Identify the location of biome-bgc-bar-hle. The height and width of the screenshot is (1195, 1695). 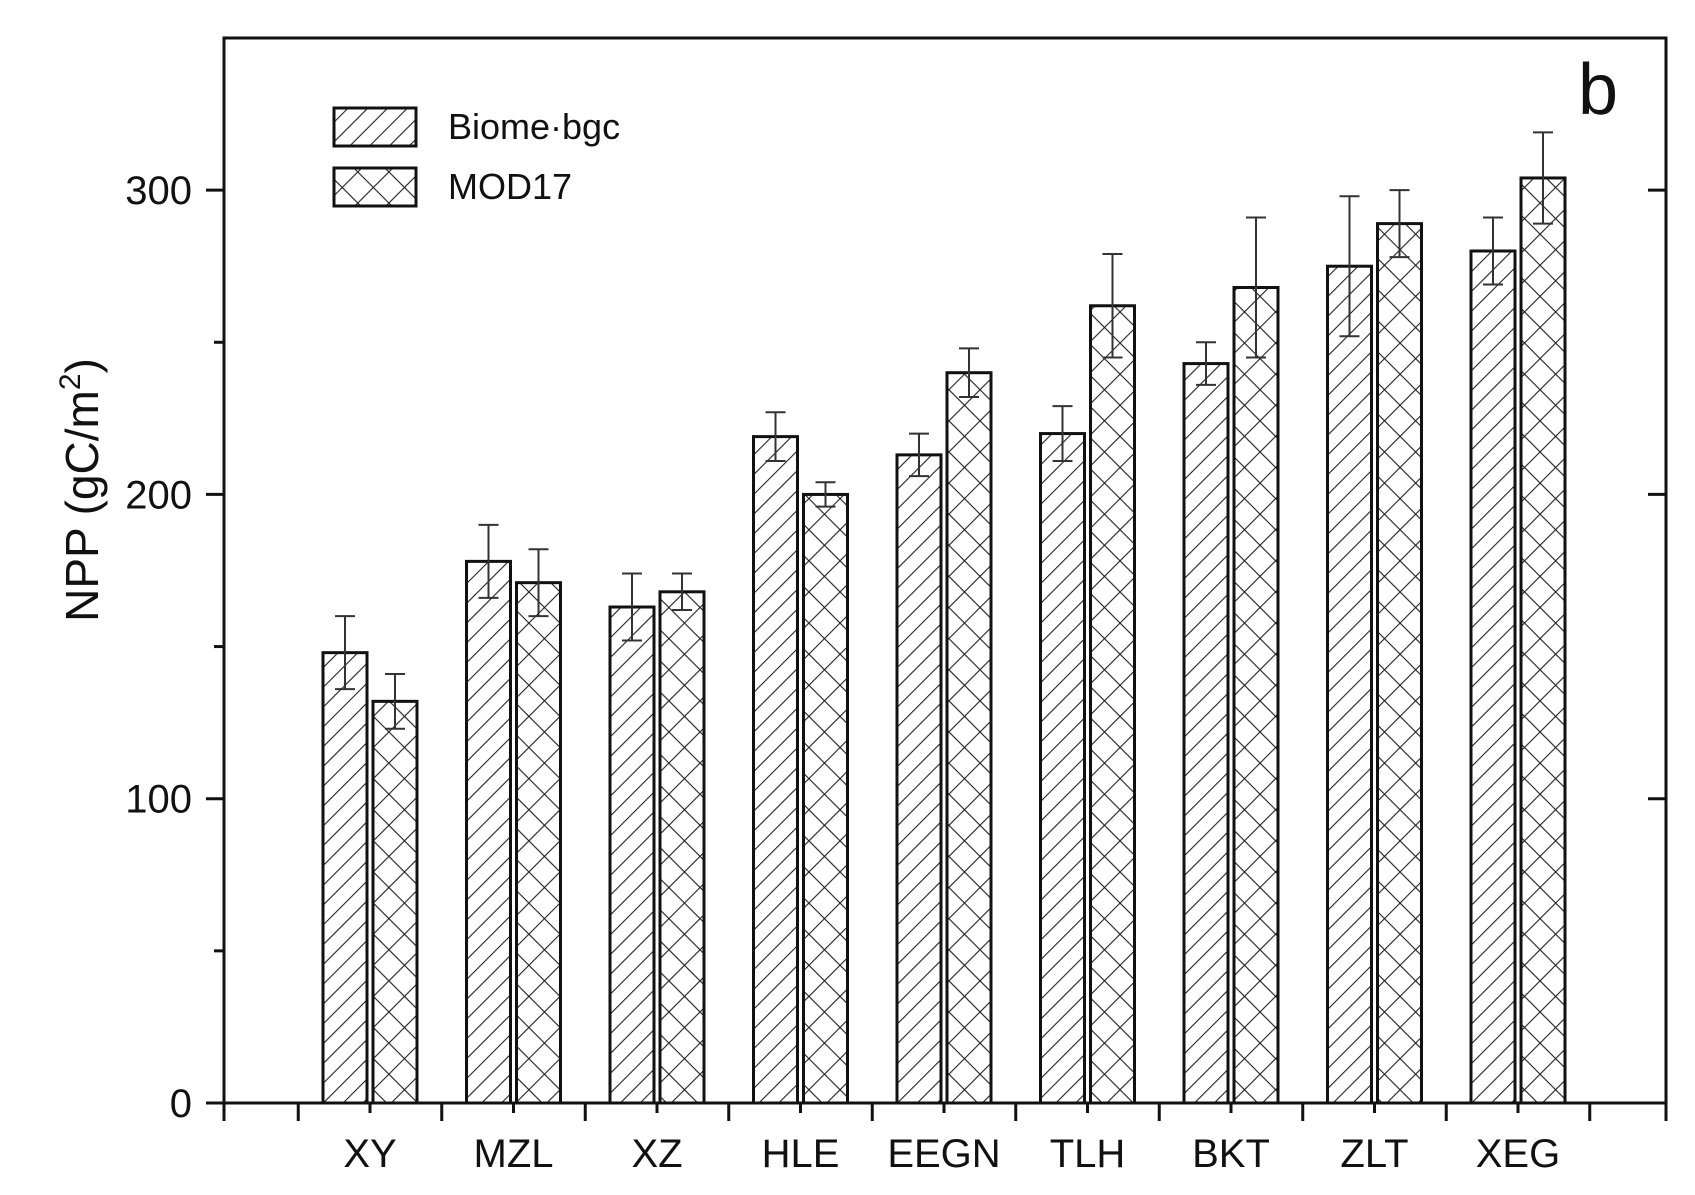
(775, 770).